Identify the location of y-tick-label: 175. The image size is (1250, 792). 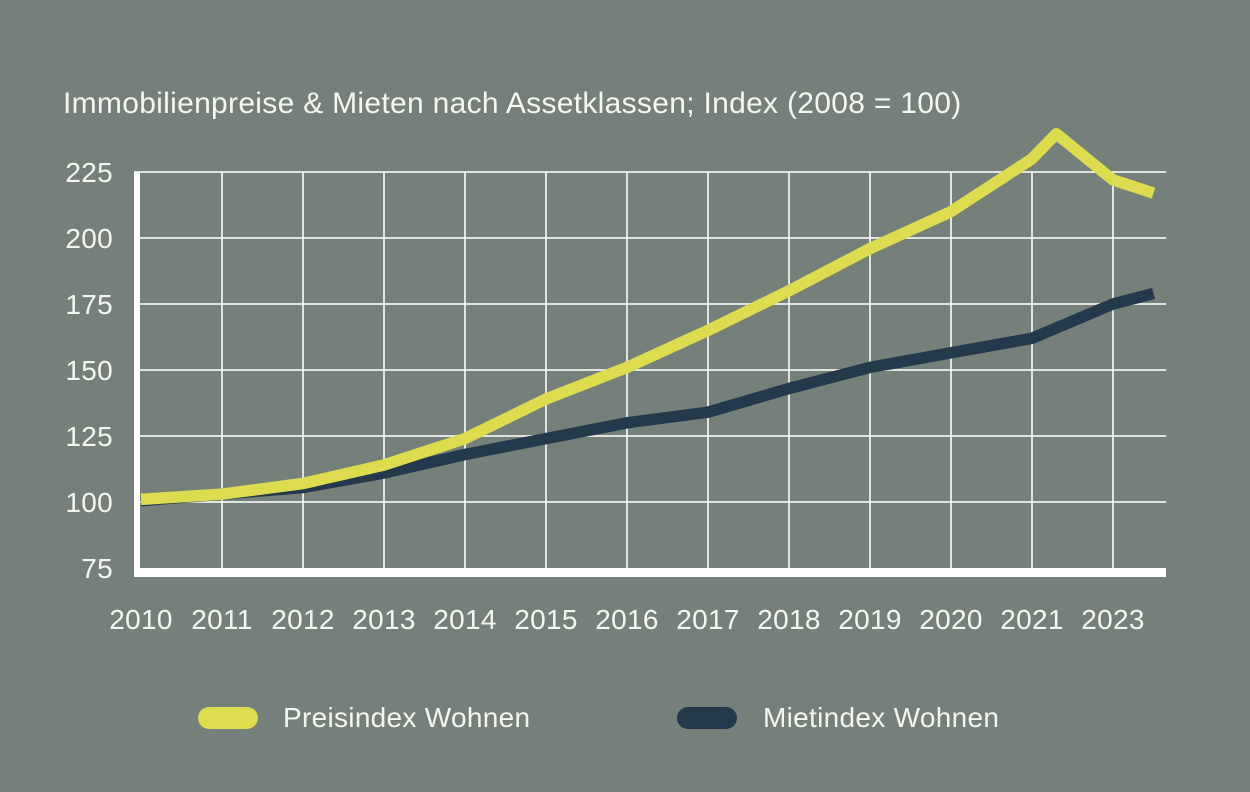
(89, 304).